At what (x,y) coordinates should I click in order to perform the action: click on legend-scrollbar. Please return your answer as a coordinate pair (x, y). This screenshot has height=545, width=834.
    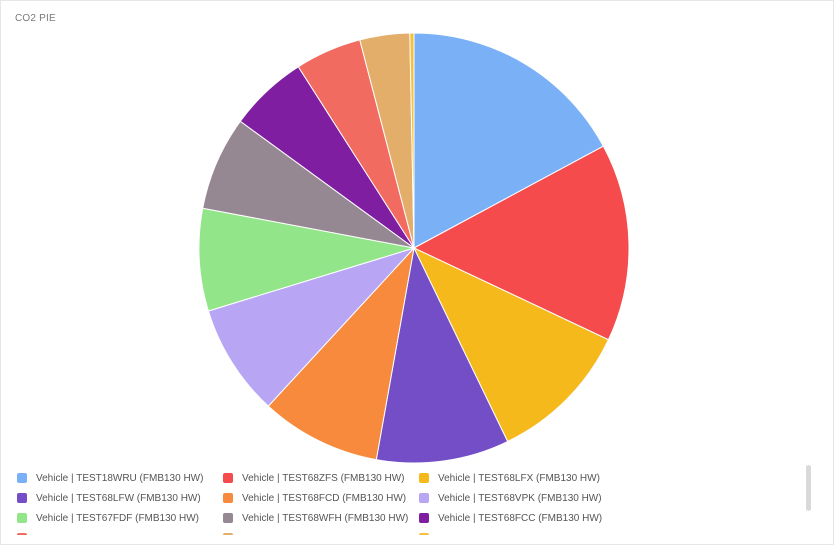
    Looking at the image, I should click on (809, 493).